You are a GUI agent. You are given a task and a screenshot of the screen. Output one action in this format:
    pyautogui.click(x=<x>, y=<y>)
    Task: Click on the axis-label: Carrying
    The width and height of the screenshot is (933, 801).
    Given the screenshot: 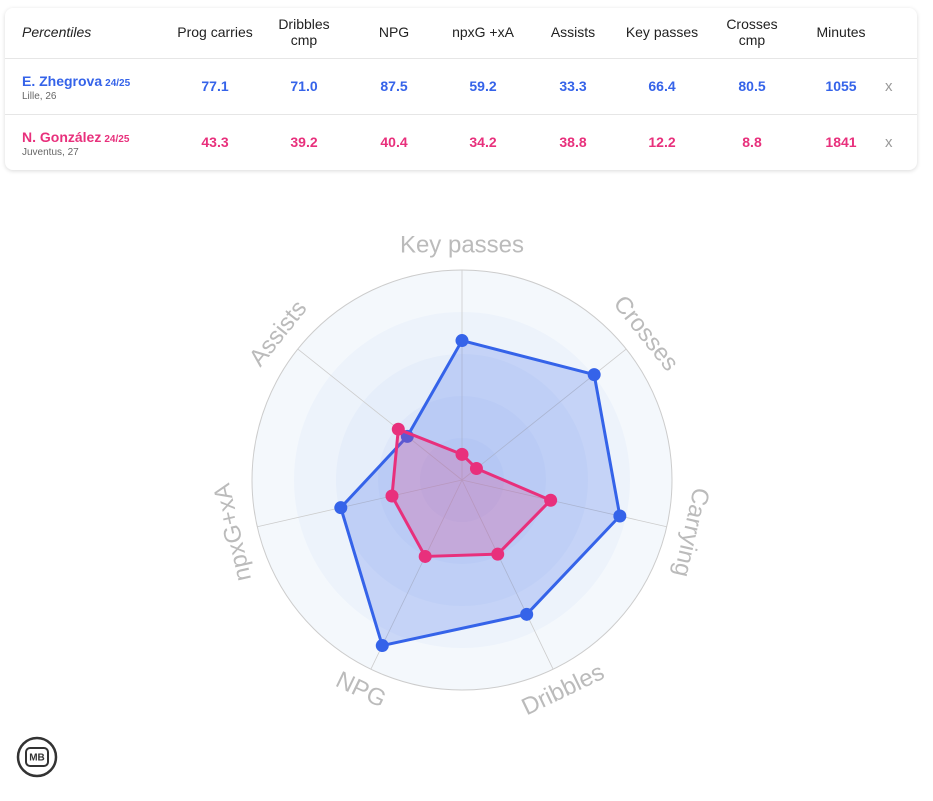 What is the action you would take?
    pyautogui.click(x=691, y=532)
    